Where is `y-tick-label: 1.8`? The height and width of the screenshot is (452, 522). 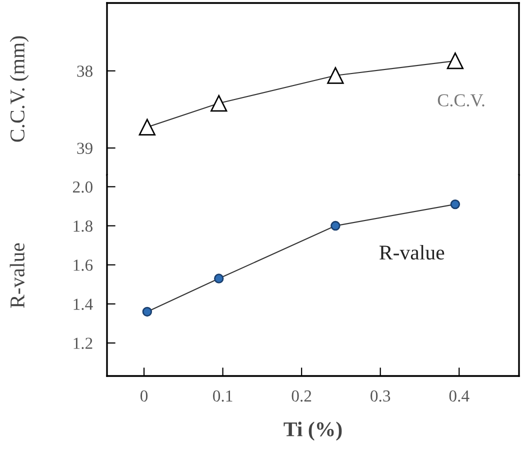
y-tick-label: 1.8 is located at coordinates (83, 226).